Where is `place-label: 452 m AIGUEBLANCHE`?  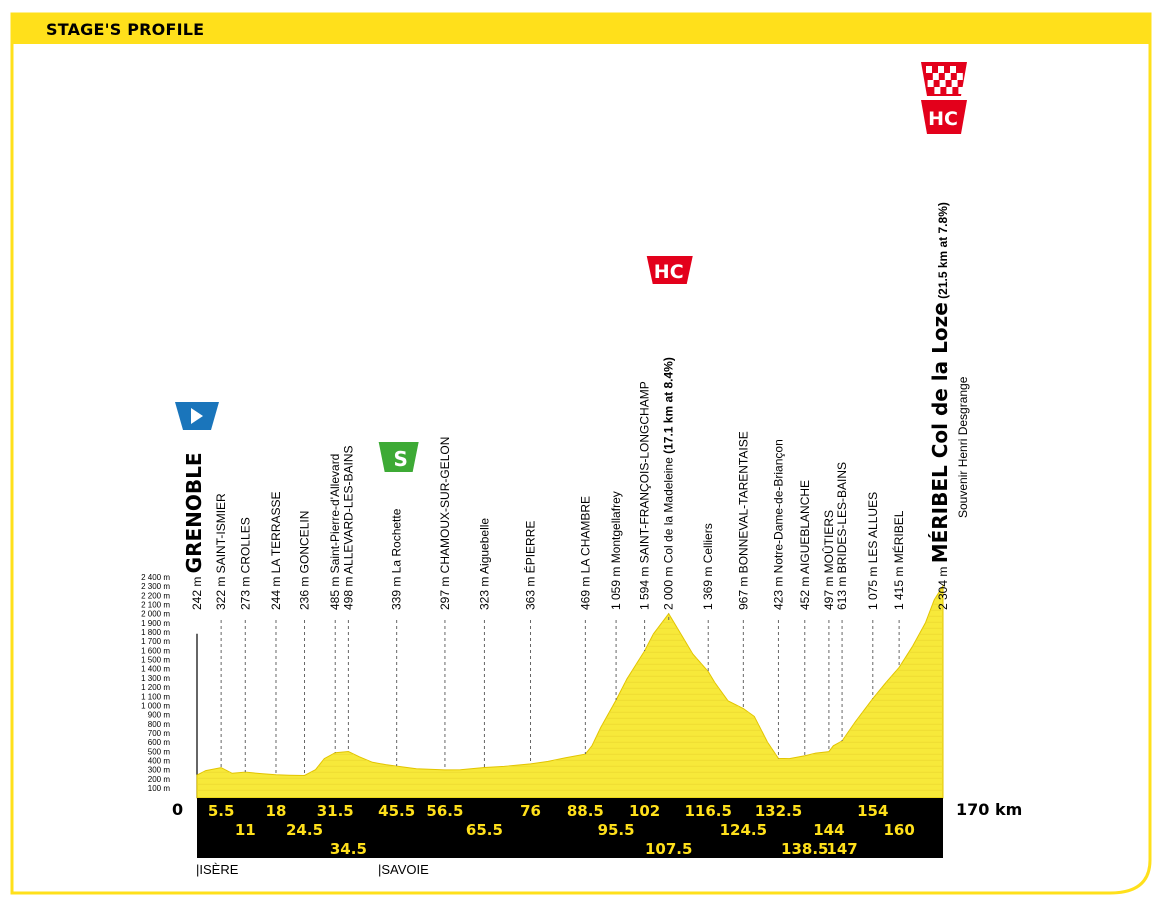
place-label: 452 m AIGUEBLANCHE is located at coordinates (805, 545).